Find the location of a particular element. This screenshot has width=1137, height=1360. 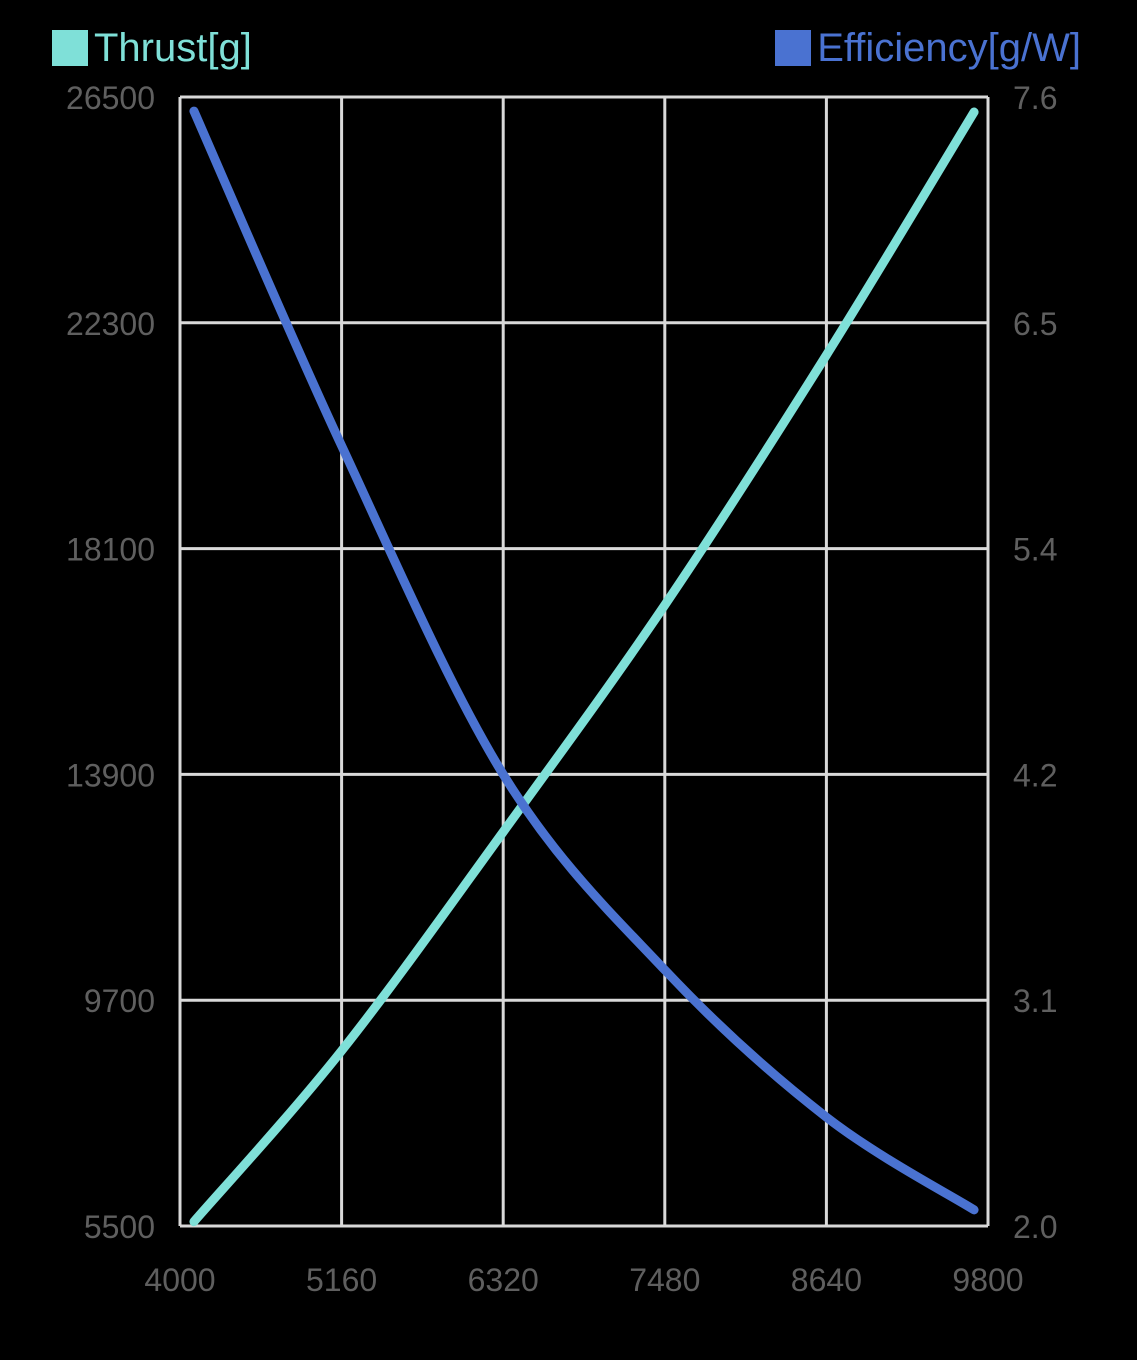

x-tick-label: 5160 is located at coordinates (341, 1280).